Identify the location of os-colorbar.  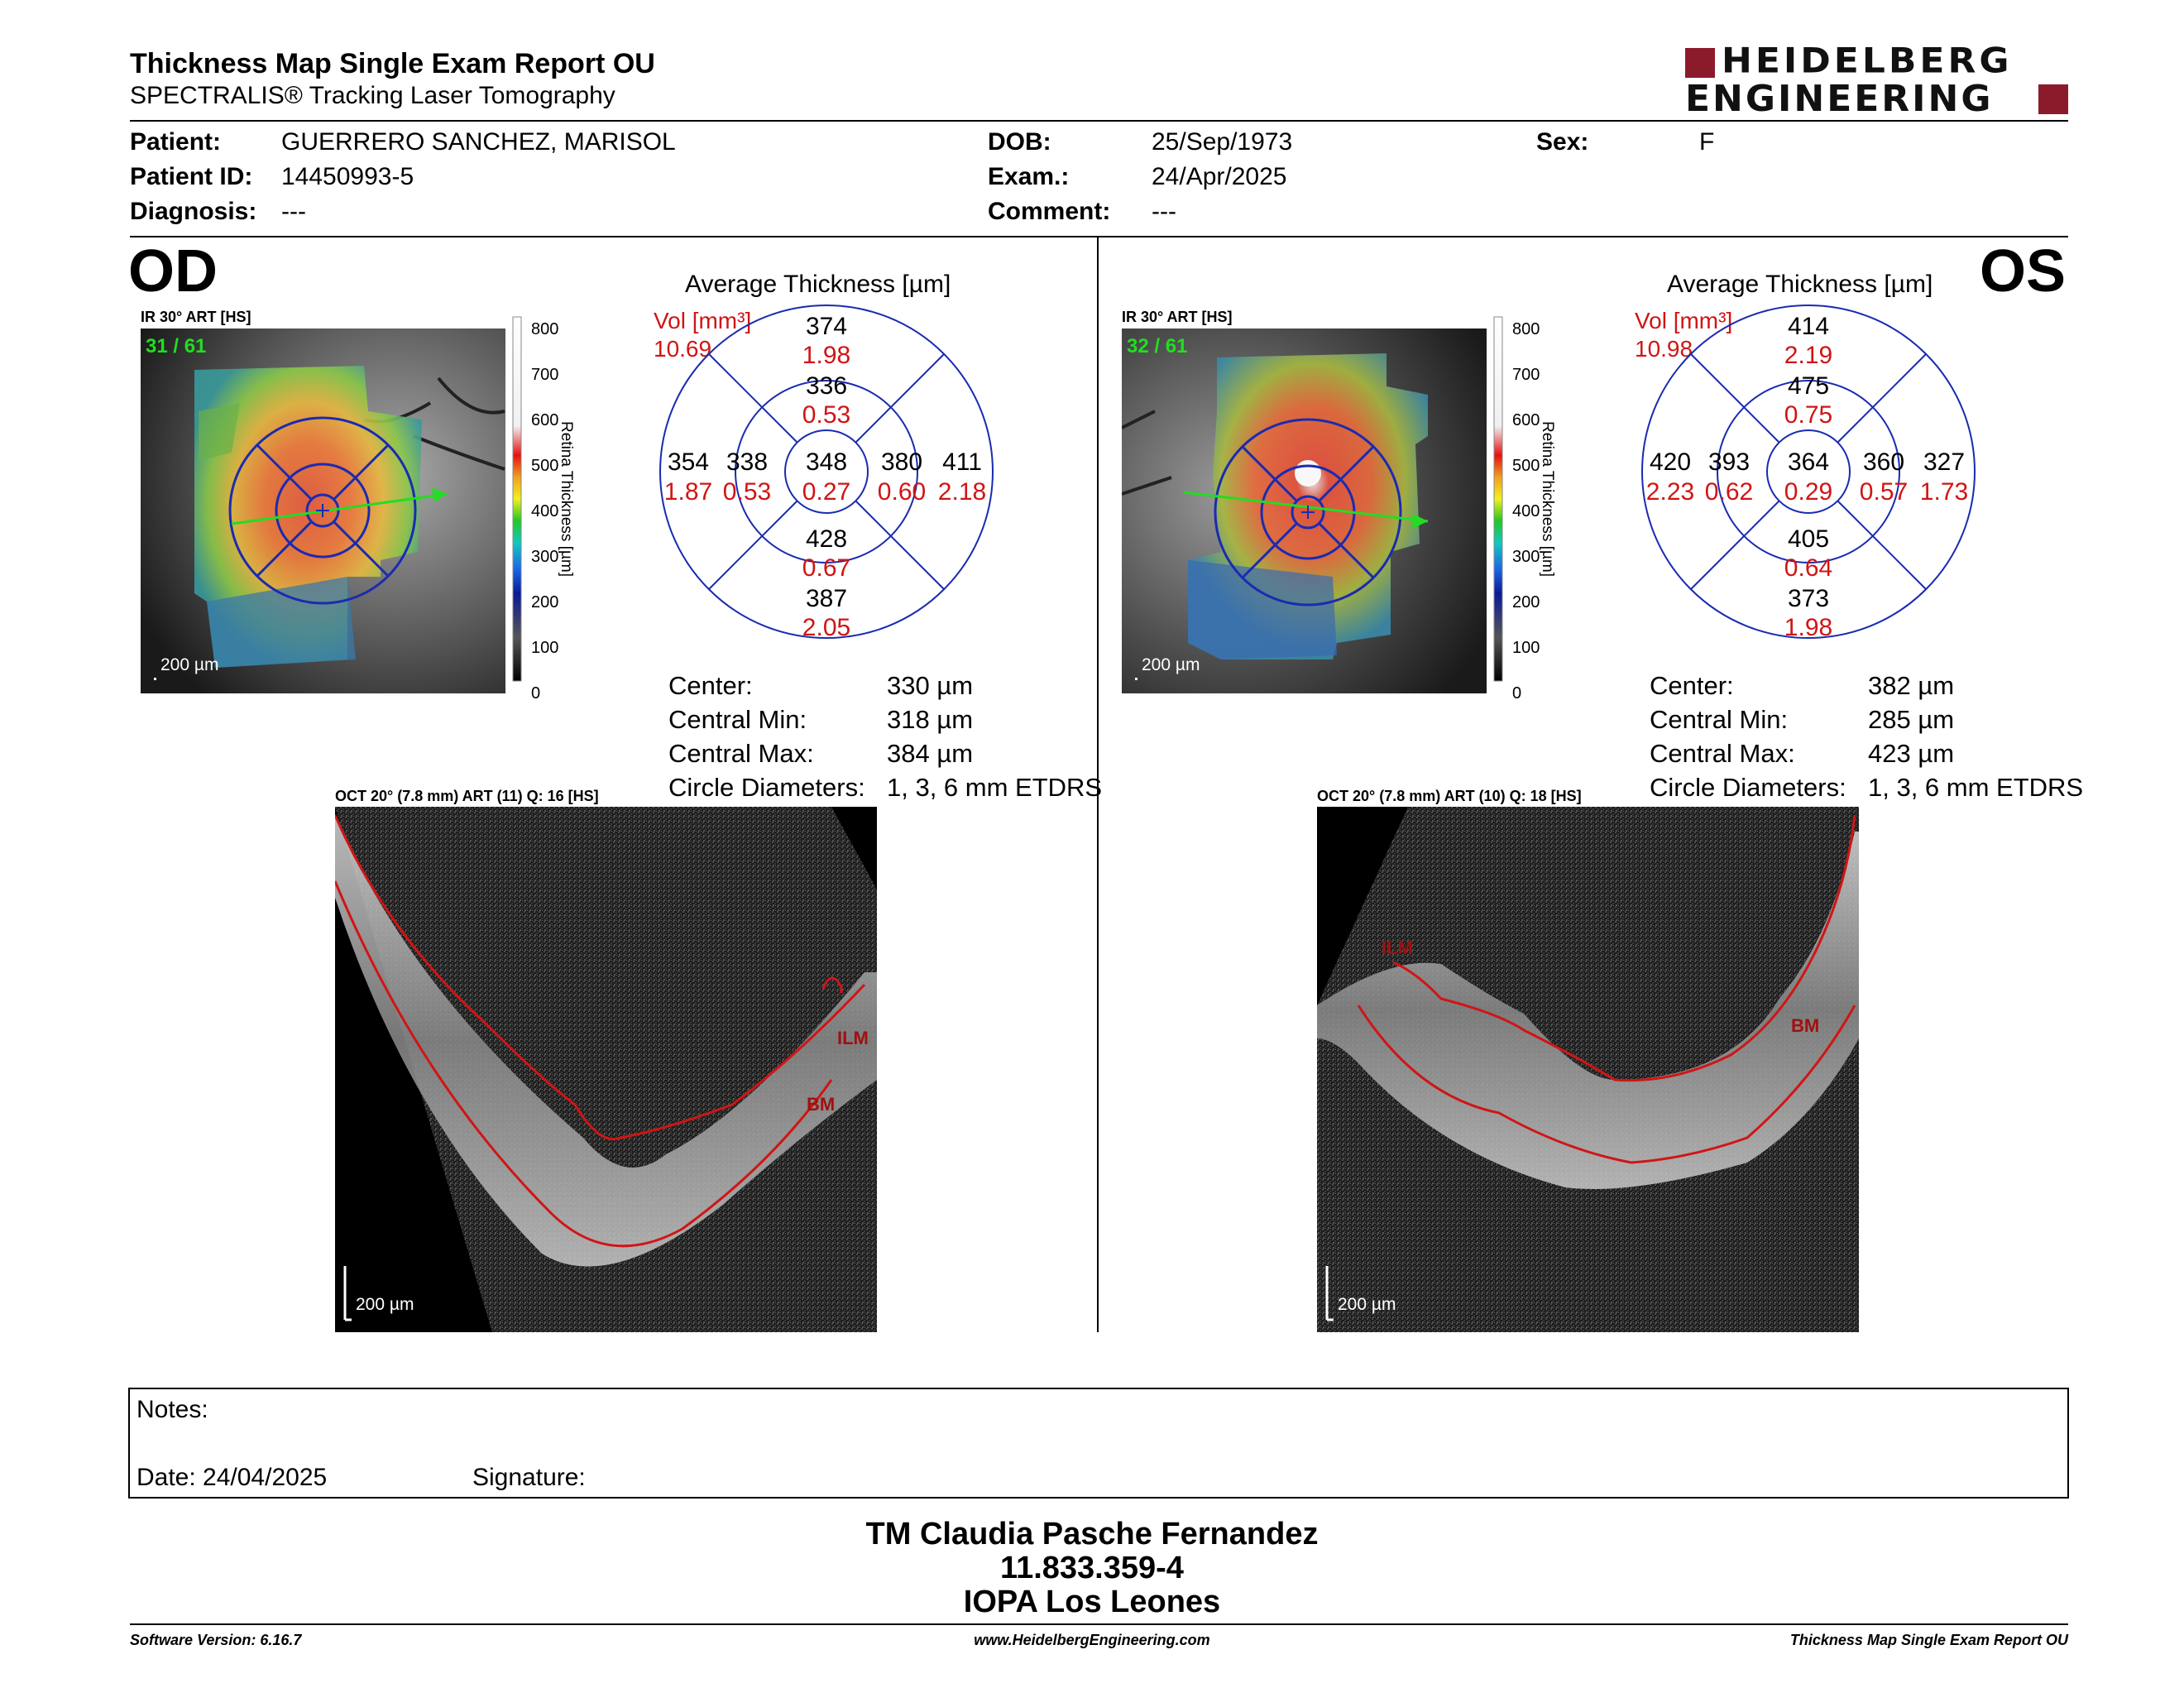
(1498, 499).